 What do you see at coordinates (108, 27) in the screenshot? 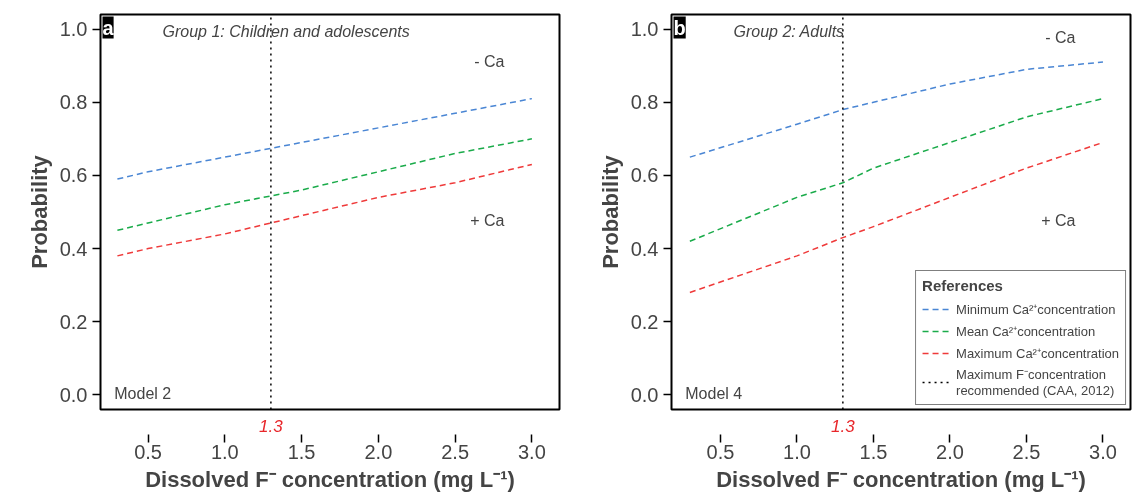
I see `annotation: a` at bounding box center [108, 27].